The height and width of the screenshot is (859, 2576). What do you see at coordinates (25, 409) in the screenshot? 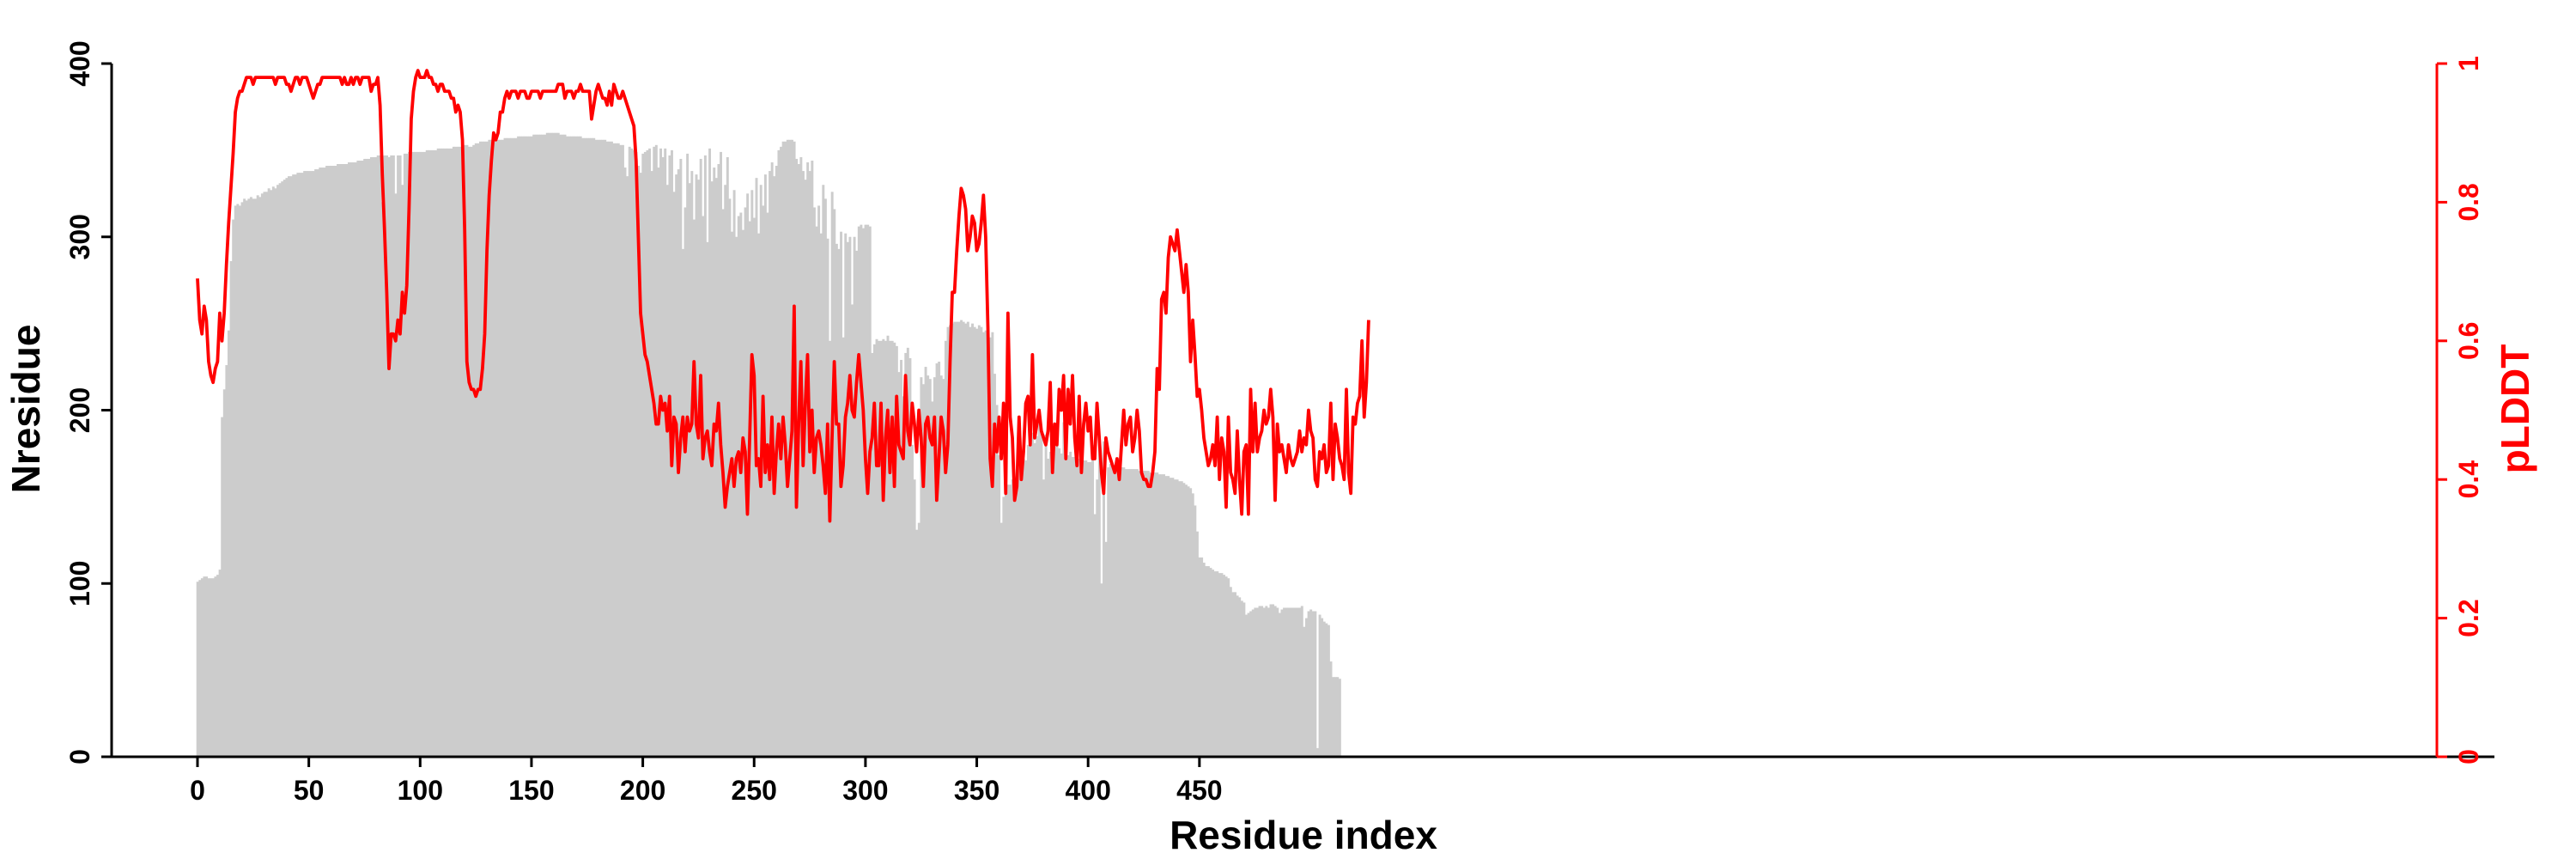
I see `y-left-axis-title: Nresidue` at bounding box center [25, 409].